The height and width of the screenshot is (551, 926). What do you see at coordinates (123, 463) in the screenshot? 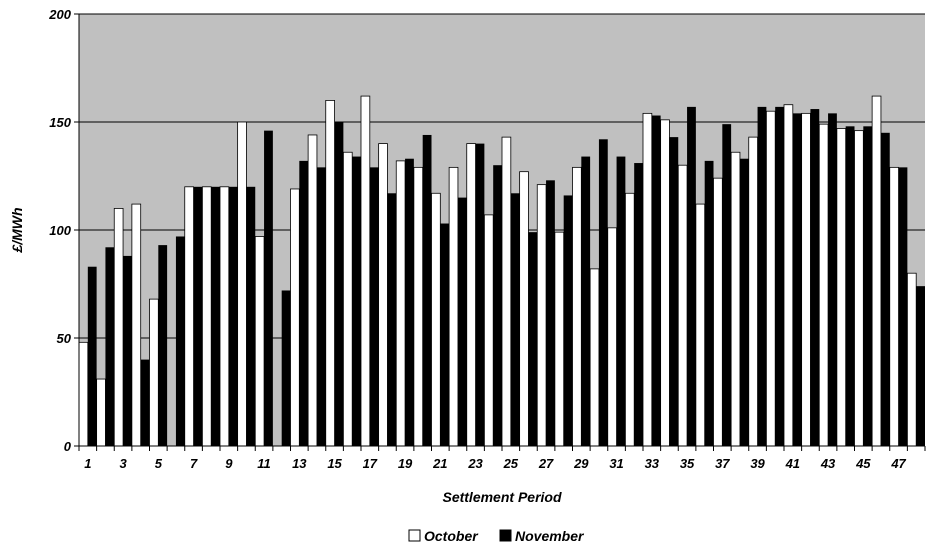
I see `x-tick-label-3: 3` at bounding box center [123, 463].